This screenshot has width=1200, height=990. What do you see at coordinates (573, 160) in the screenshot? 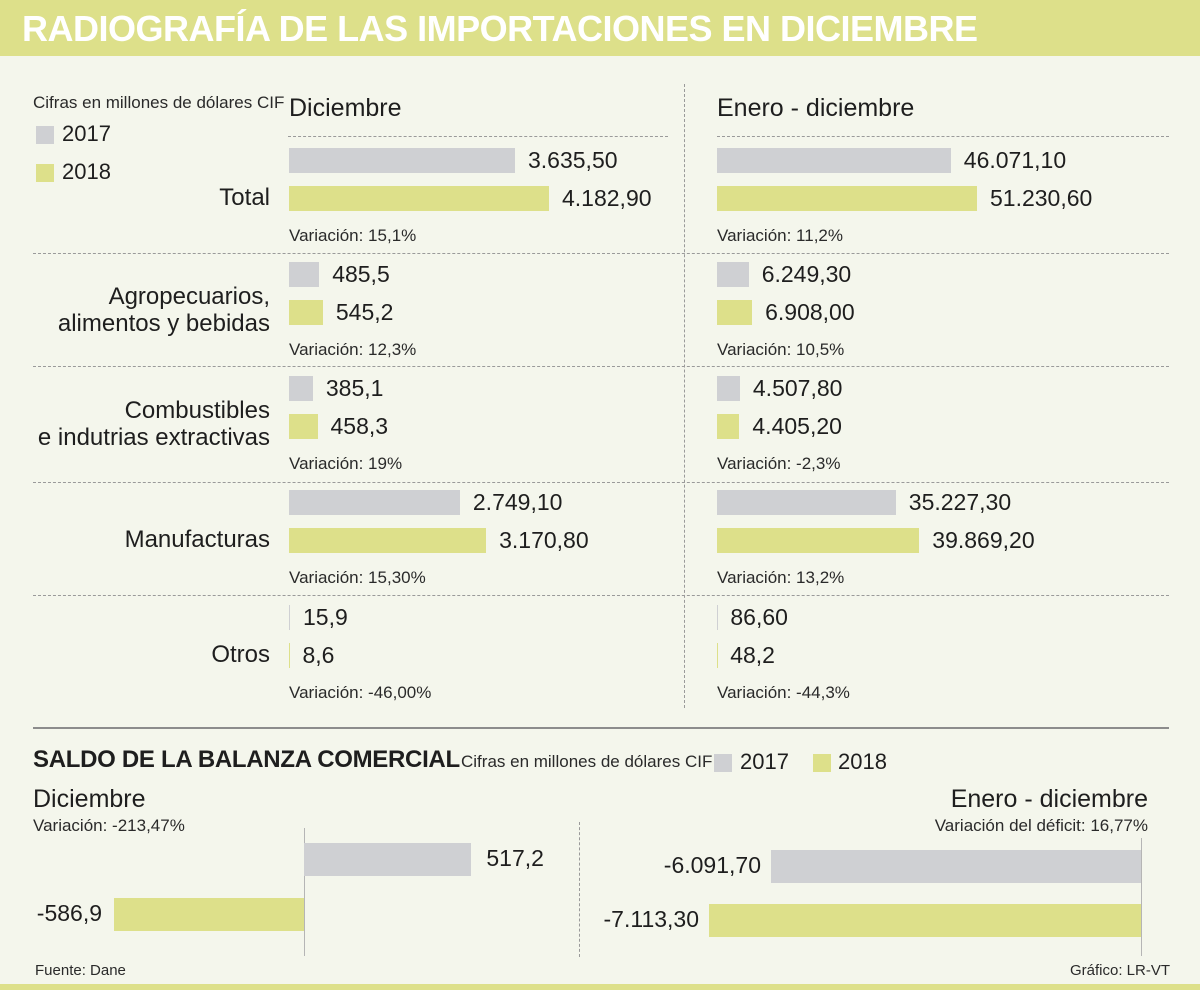
I see `value-label: 3.635,50` at bounding box center [573, 160].